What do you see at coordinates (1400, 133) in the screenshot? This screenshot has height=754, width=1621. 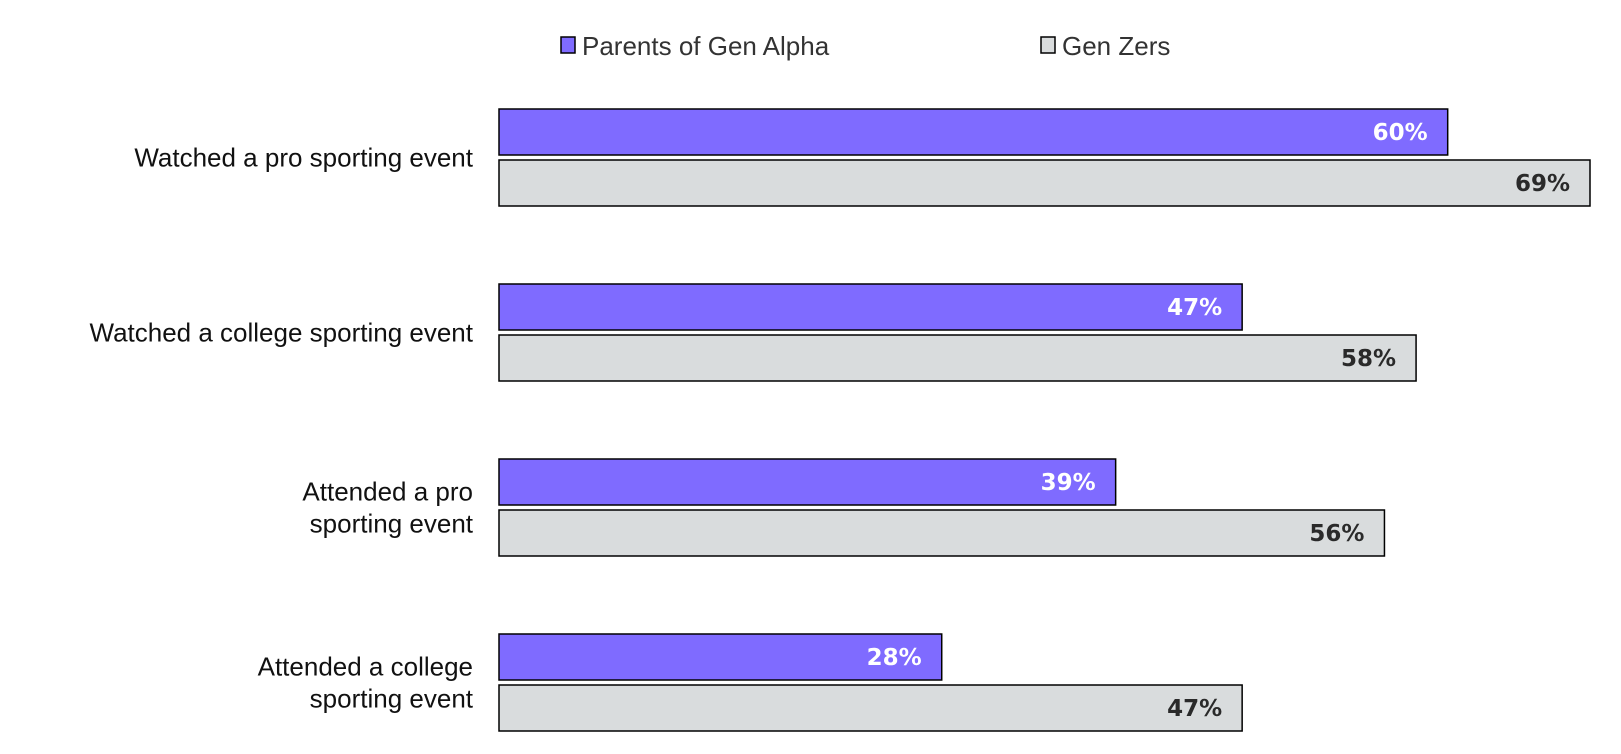 I see `value-label-parents-of-gen-alpha-1: 60%` at bounding box center [1400, 133].